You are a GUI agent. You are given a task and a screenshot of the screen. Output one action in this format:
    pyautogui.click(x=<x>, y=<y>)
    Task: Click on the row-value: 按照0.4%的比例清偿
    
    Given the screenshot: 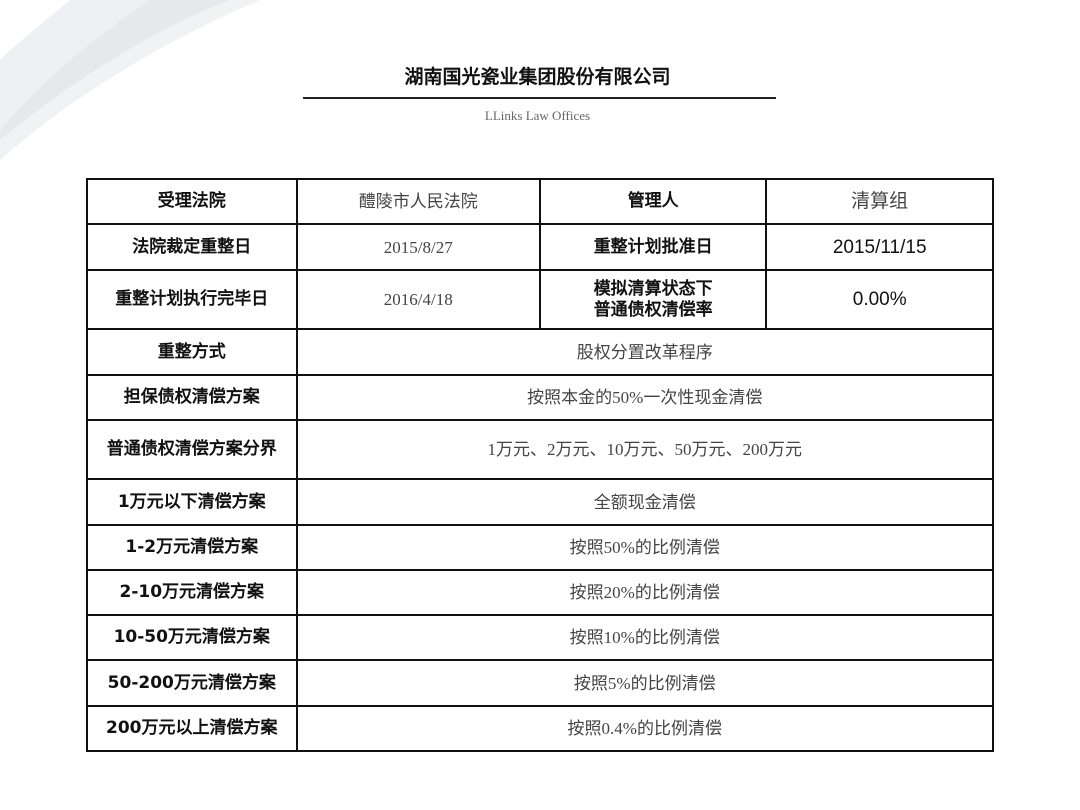 What is the action you would take?
    pyautogui.click(x=645, y=728)
    